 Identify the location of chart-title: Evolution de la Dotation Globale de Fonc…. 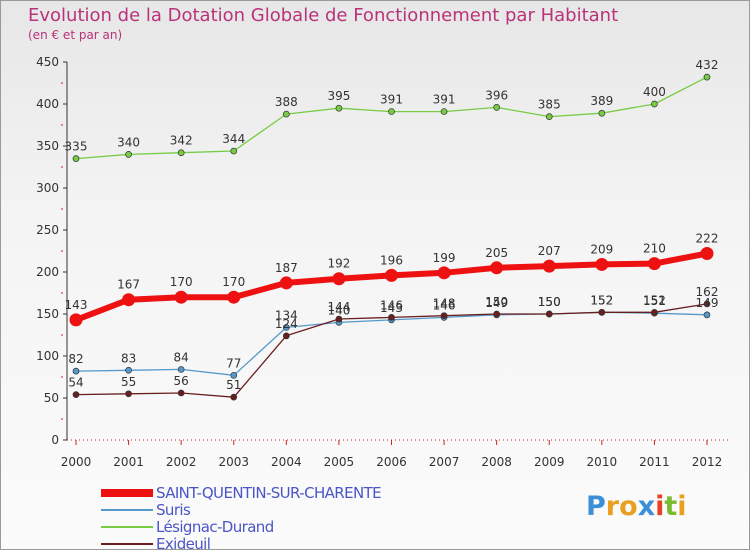
(323, 15).